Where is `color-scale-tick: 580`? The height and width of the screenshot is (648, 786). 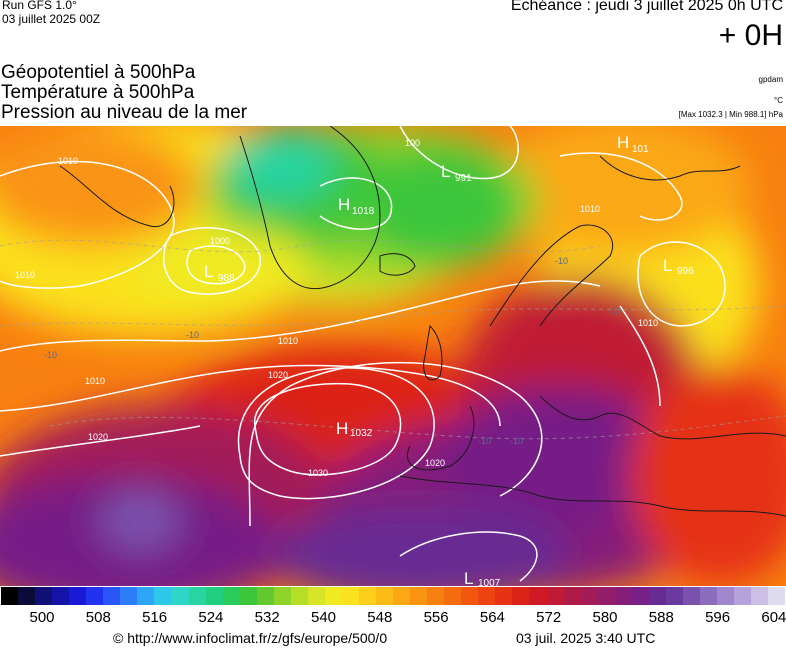
color-scale-tick: 580 is located at coordinates (605, 617).